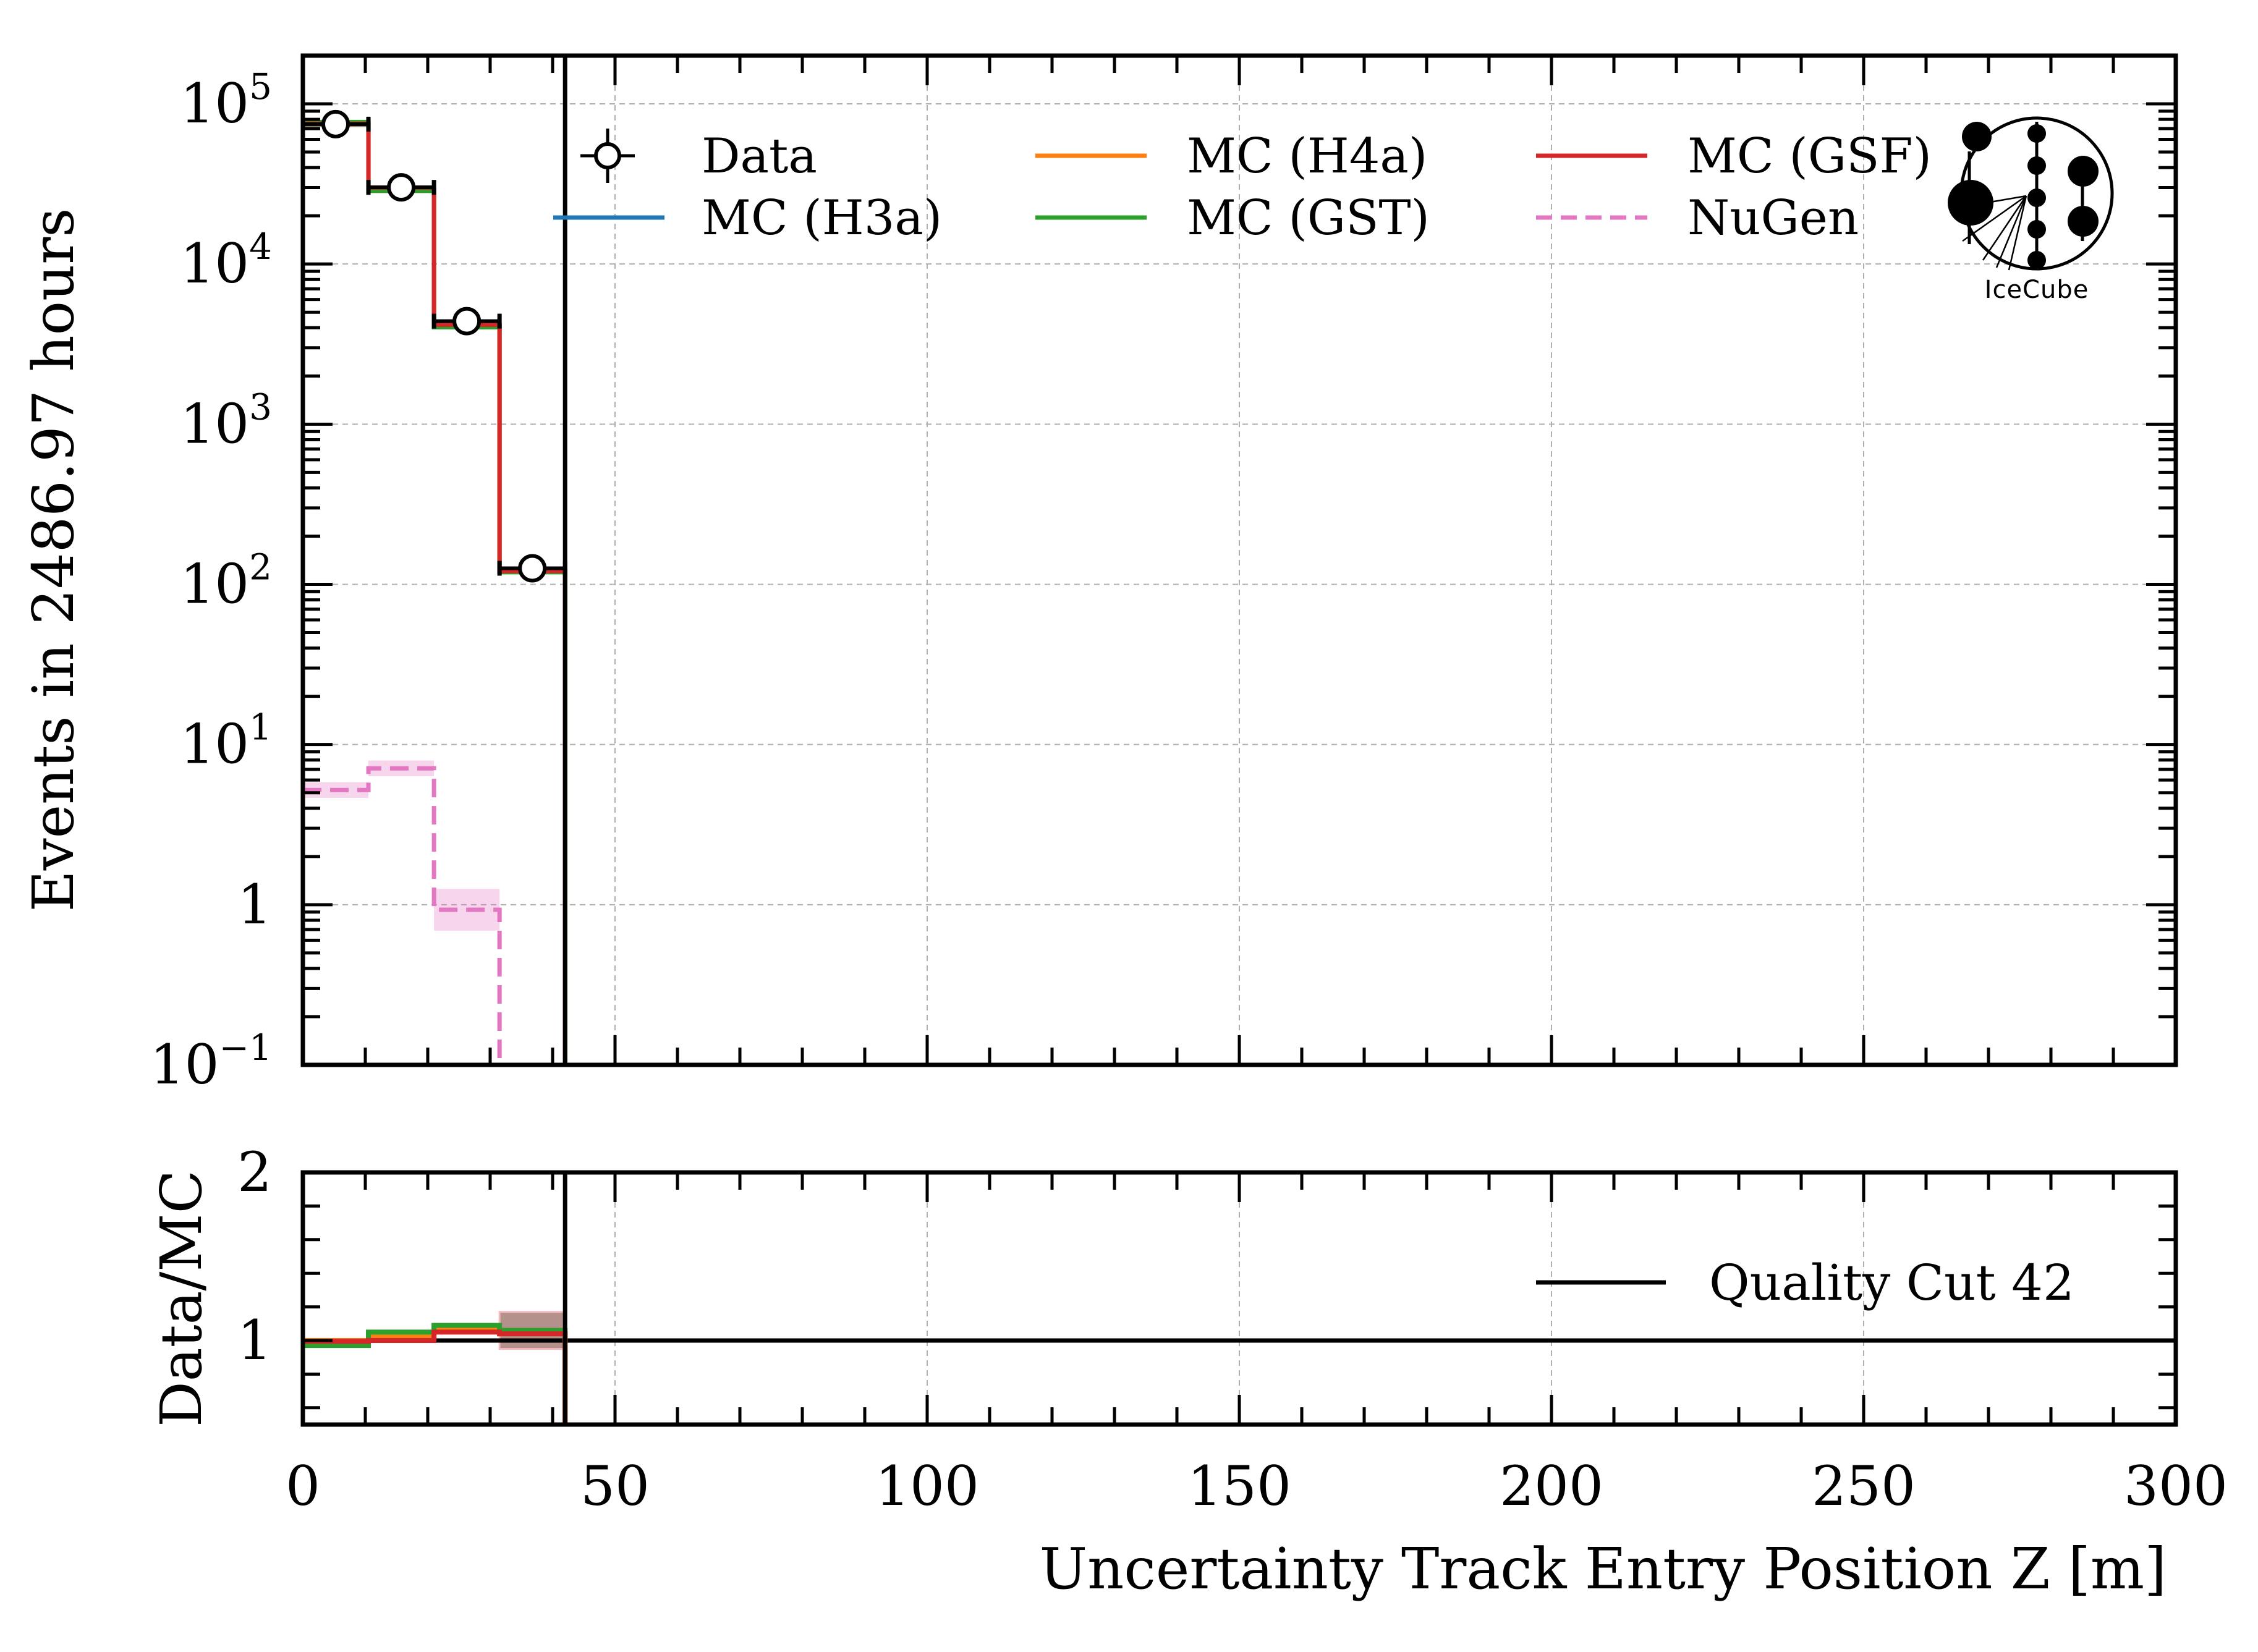  Describe the element at coordinates (607, 155) in the screenshot. I see `legend-marker` at that location.